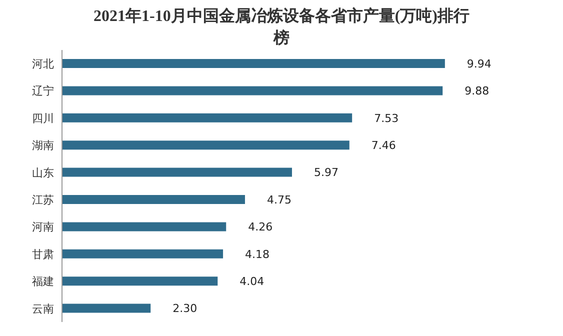 Image resolution: width=563 pixels, height=336 pixels. I want to click on y-tick-label: 甘肃, so click(43, 254).